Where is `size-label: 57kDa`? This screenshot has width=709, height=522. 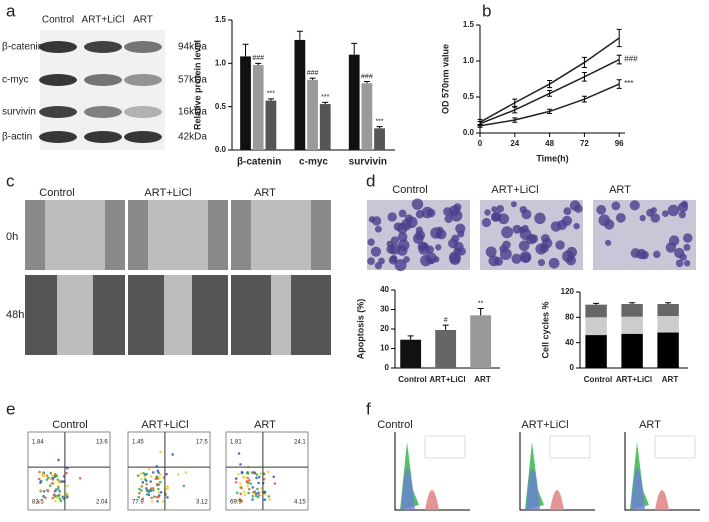
size-label: 57kDa is located at coordinates (192, 80).